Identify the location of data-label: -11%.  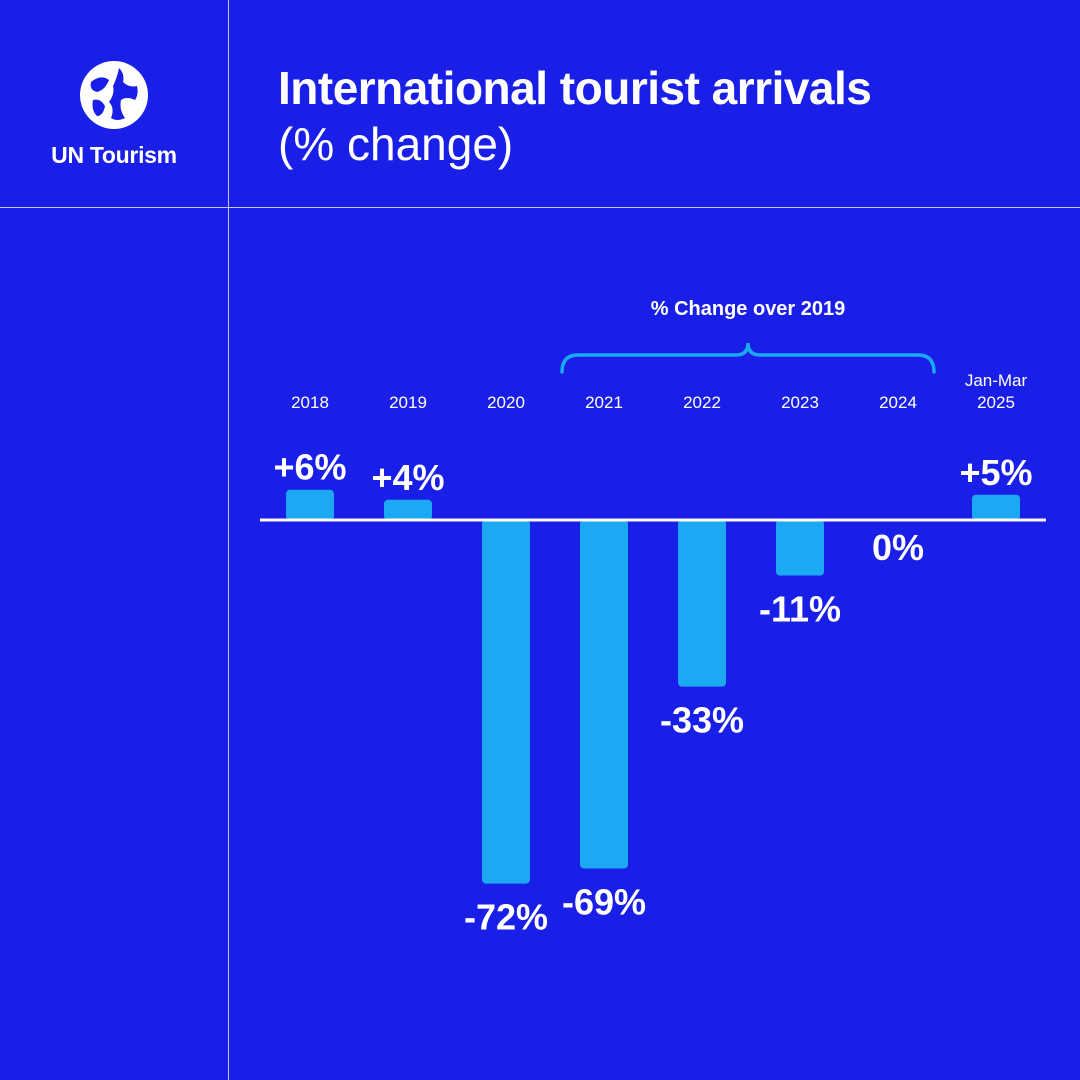
(800, 609).